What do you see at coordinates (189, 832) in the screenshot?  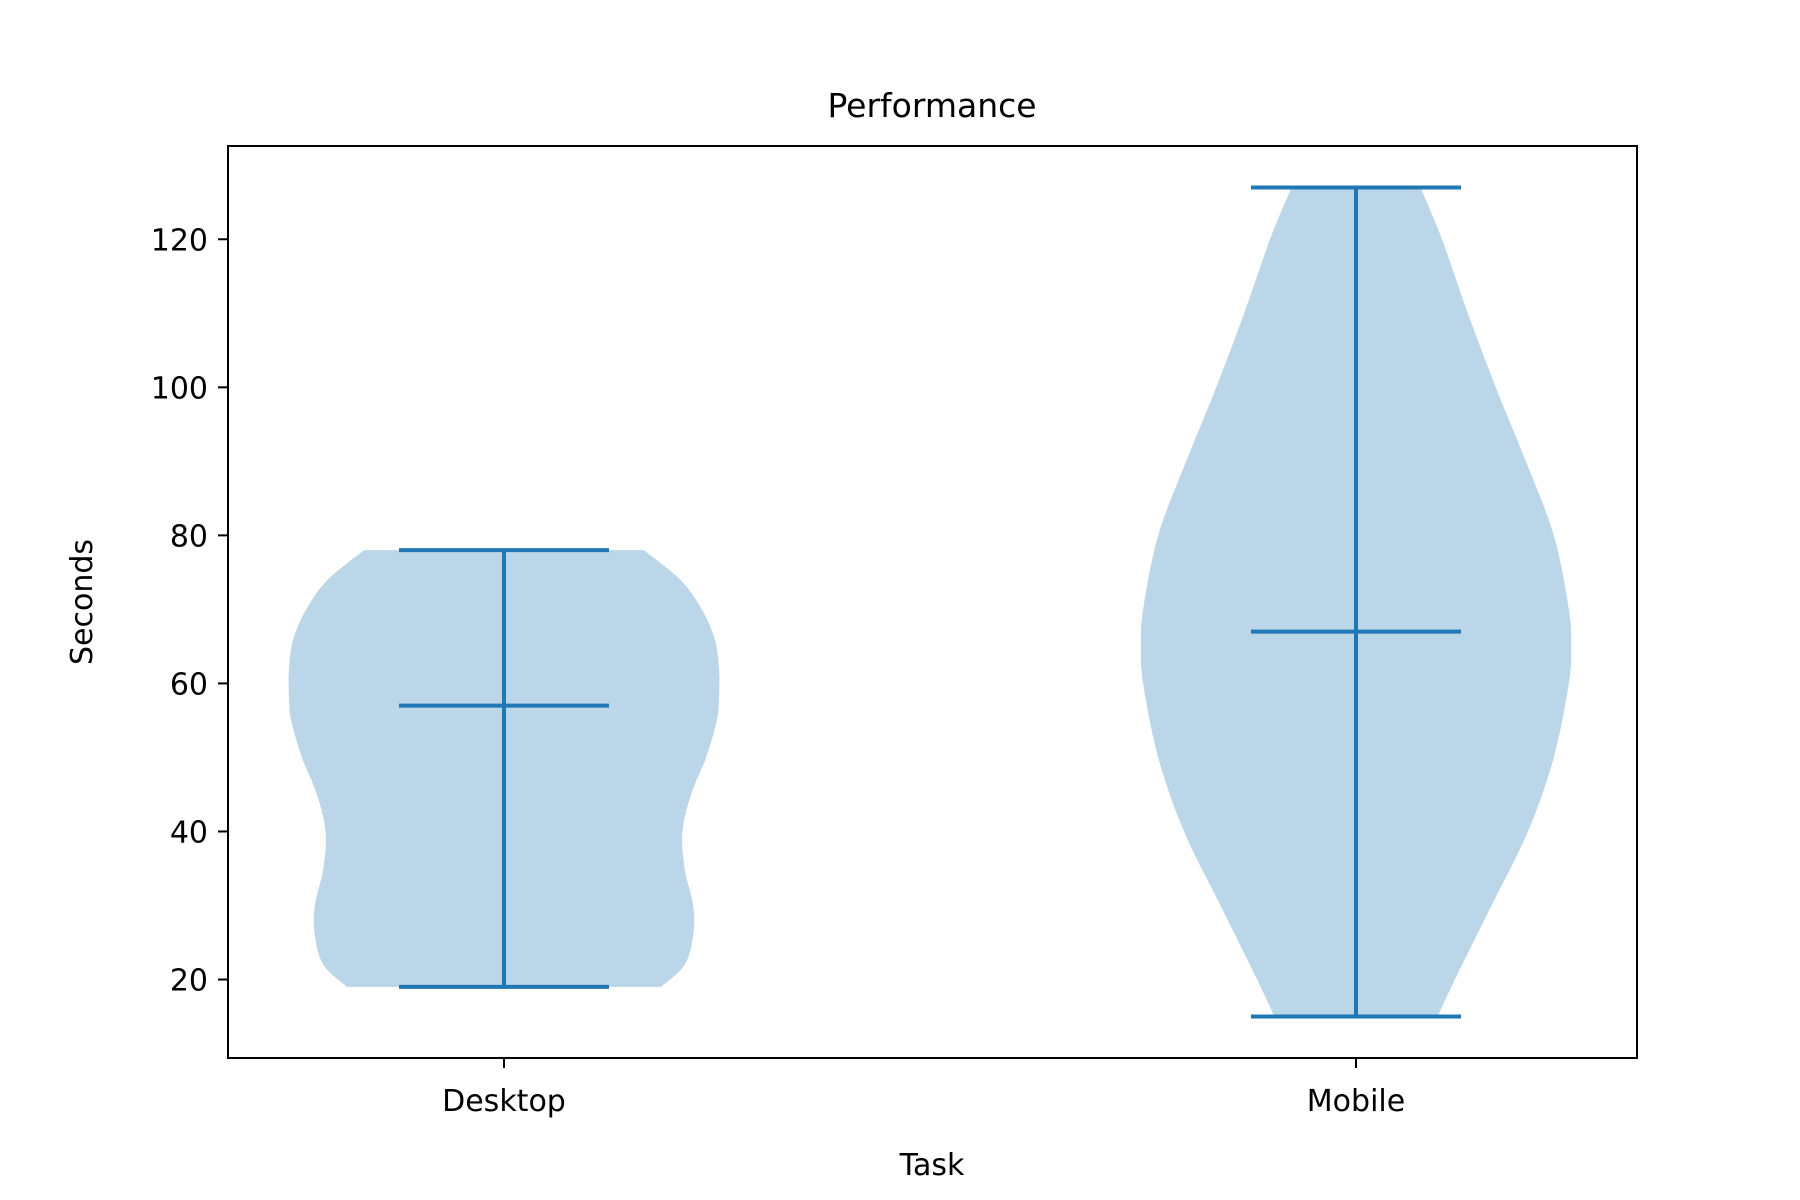 I see `y-tick-label: 40` at bounding box center [189, 832].